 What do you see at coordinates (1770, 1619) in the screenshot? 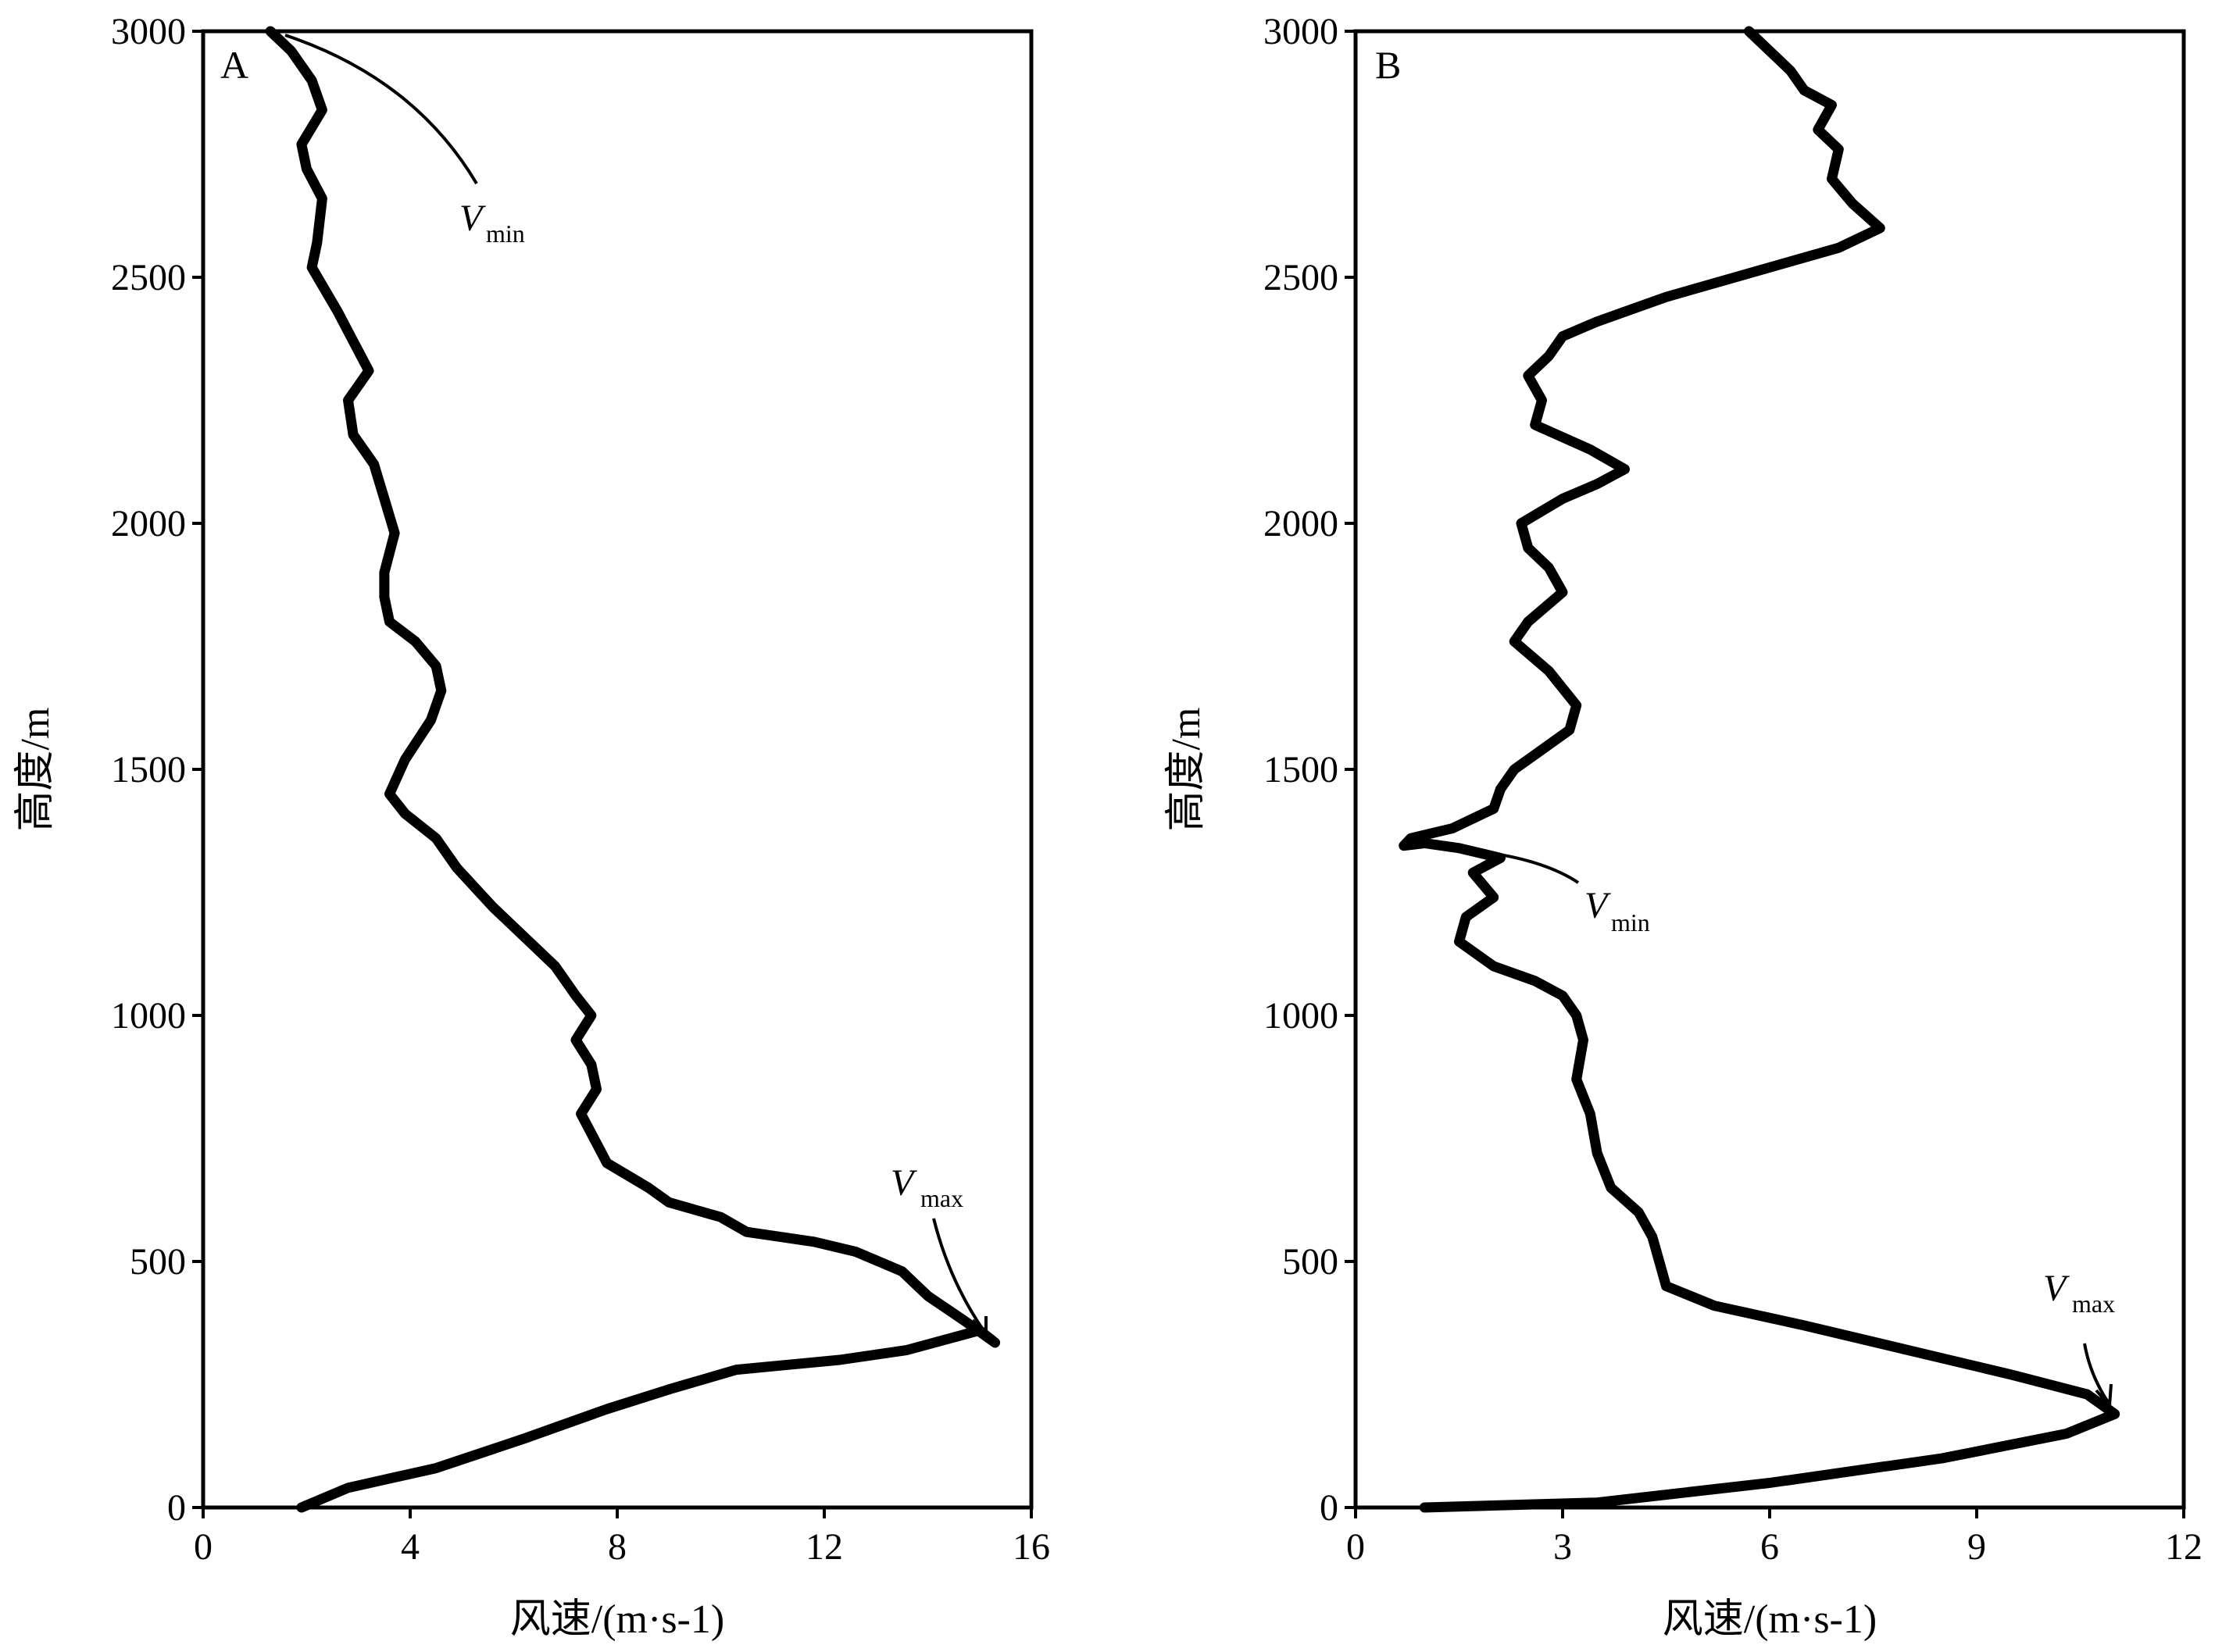
I see `panel-b-x-axis-label: 风速/(m·s-1)` at bounding box center [1770, 1619].